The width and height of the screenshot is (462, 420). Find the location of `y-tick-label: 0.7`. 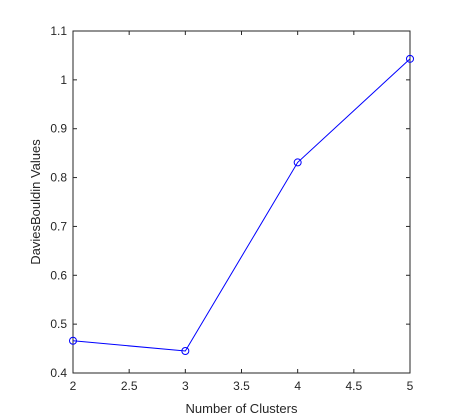

y-tick-label: 0.7 is located at coordinates (58, 226).